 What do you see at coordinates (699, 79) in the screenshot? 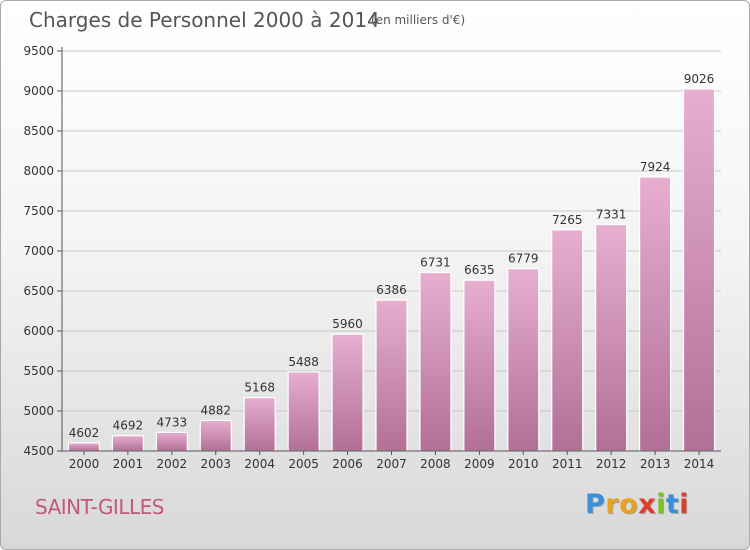
I see `bar-value-label: 9026` at bounding box center [699, 79].